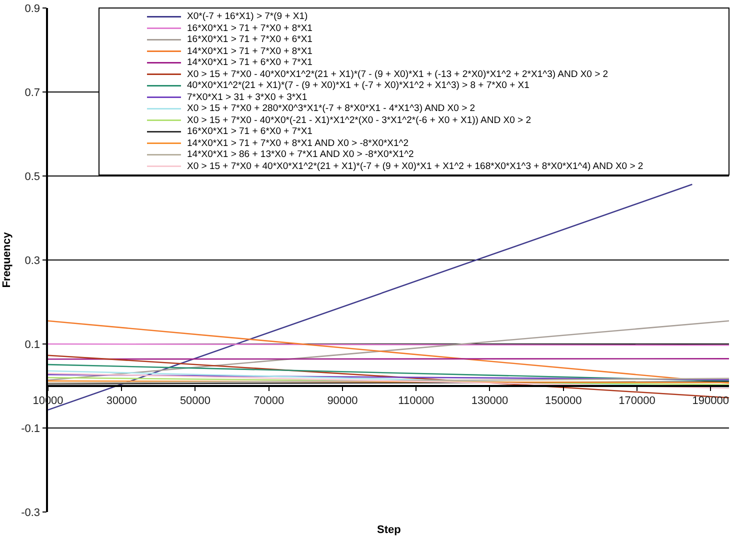 The width and height of the screenshot is (731, 537). What do you see at coordinates (415, 166) in the screenshot?
I see `legend-label: X0 > 15 + 7*X0 + 40*X0*X1^2*(21 + X1)*(-7 + (9 + X0)*X1 + X1^2 + 168*X0*X1^3 + 8*X0*X1^4) AND X0 > 2` at bounding box center [415, 166].